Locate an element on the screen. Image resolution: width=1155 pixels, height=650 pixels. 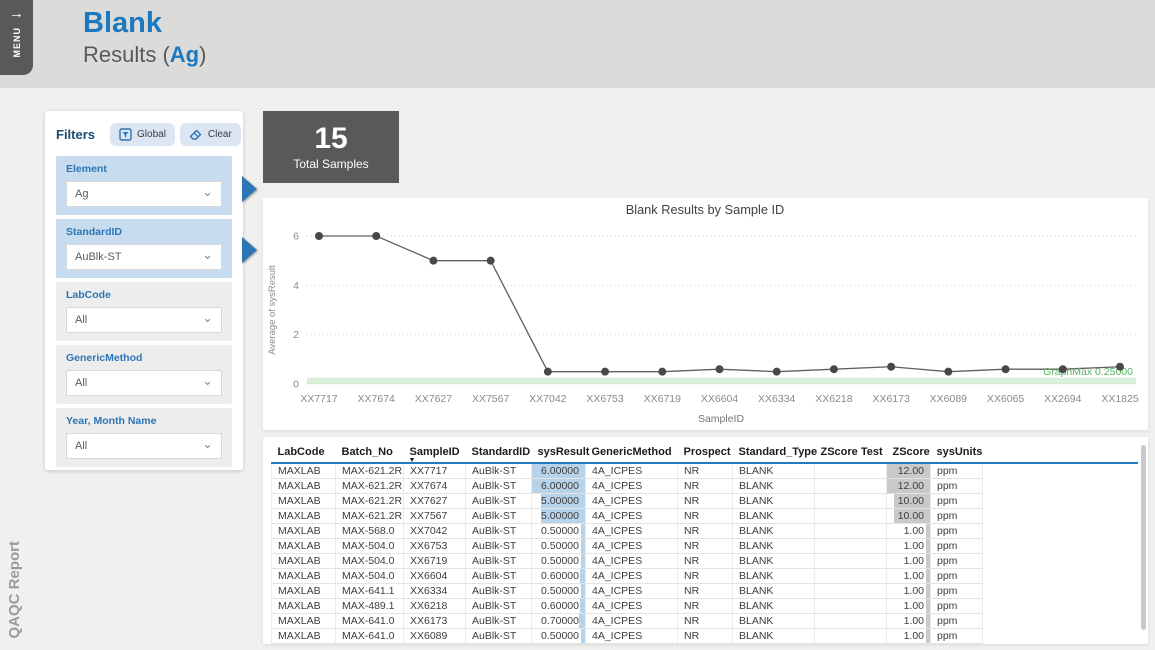
cell-zscore-test is located at coordinates (850, 516).